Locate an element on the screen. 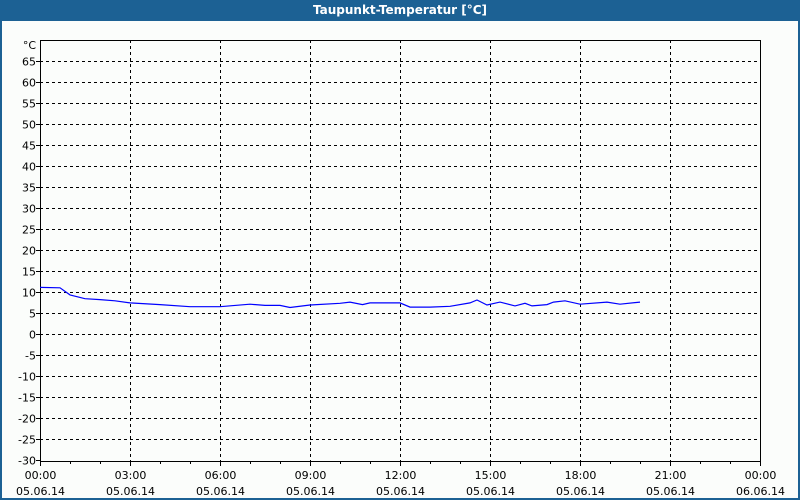 This screenshot has width=800, height=500. y-tick-label: 10 is located at coordinates (29, 293).